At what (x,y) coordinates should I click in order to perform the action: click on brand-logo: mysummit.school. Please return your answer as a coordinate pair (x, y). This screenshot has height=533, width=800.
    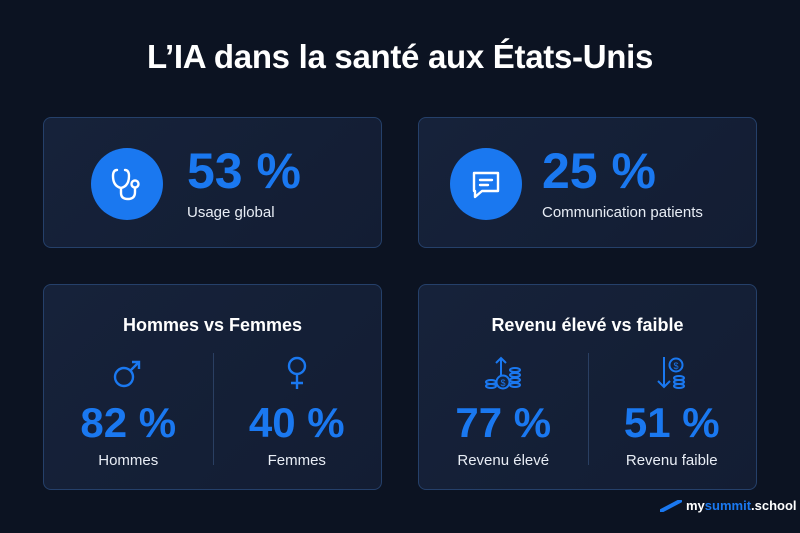
    Looking at the image, I should click on (728, 505).